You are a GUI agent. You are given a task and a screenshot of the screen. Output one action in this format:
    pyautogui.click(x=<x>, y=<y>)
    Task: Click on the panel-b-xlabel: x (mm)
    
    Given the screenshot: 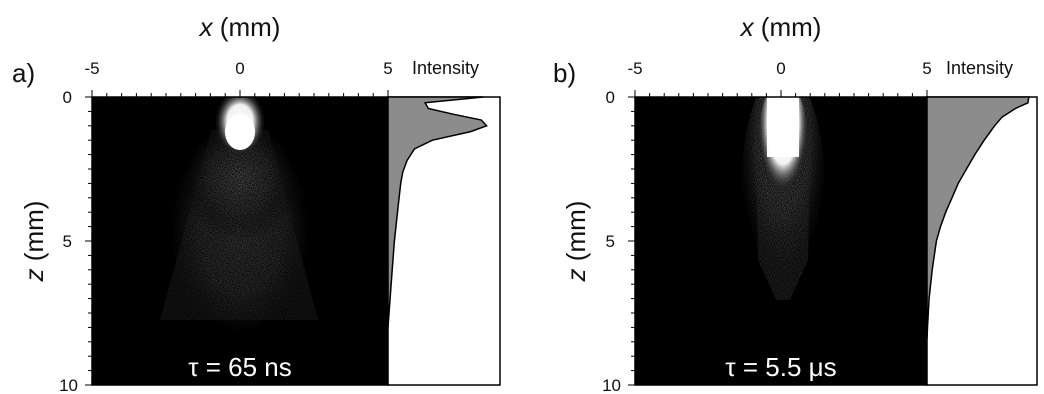 What is the action you would take?
    pyautogui.click(x=780, y=27)
    